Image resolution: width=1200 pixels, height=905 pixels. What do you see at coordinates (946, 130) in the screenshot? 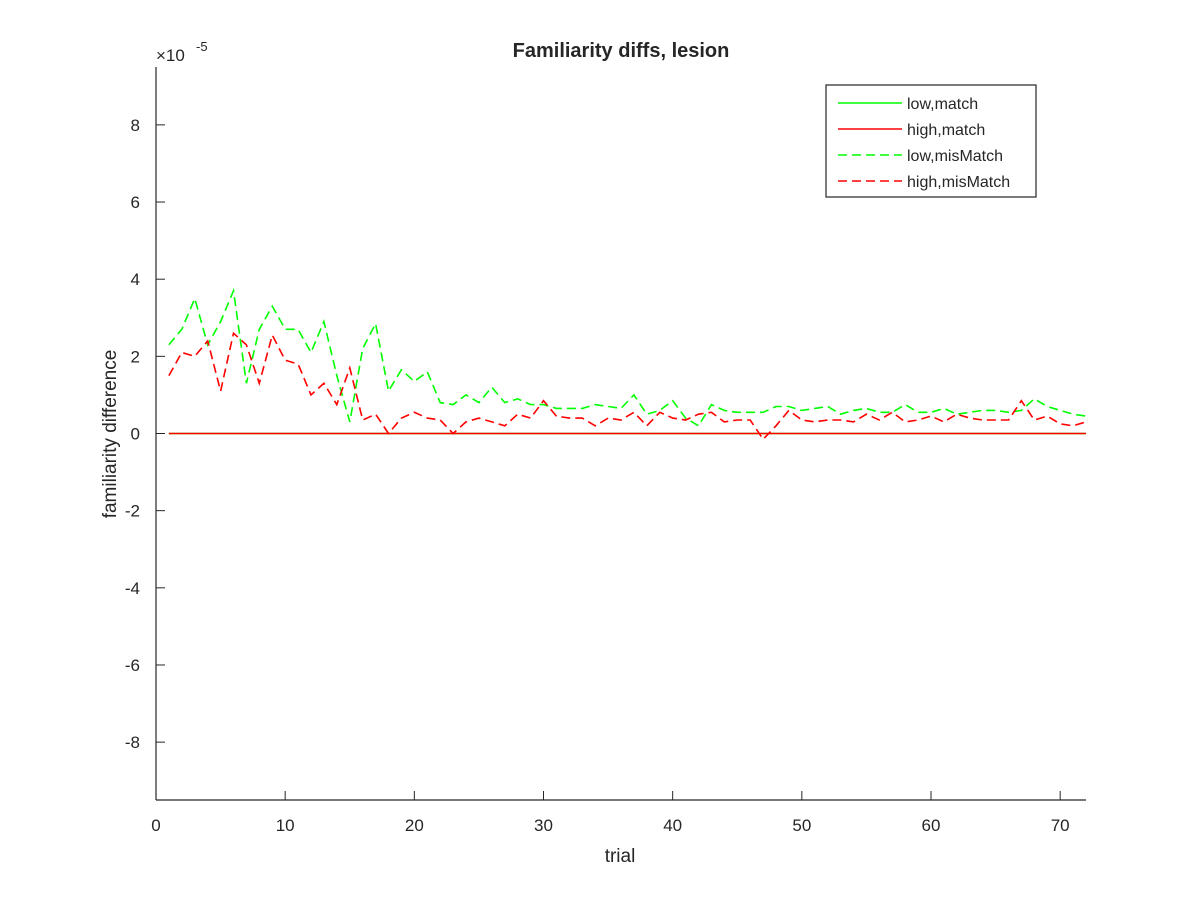
I see `legend-label: high,match` at bounding box center [946, 130].